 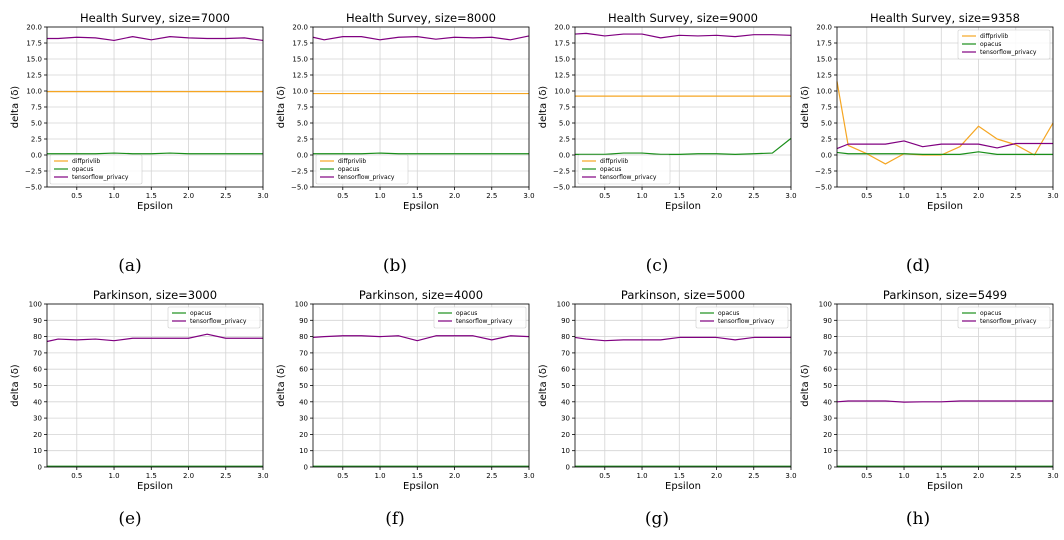 I want to click on y-tick-label: 12.5, so click(x=34, y=76).